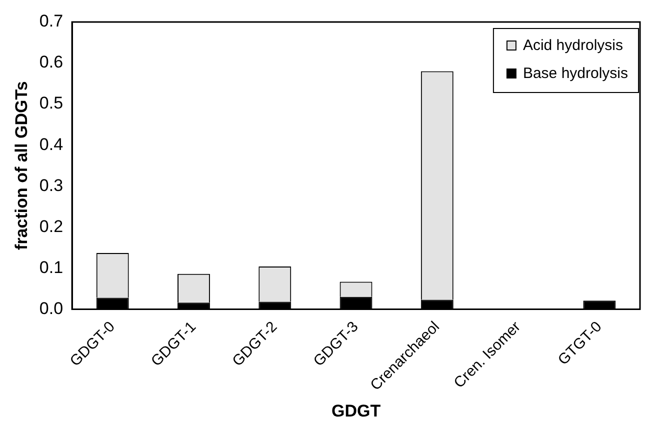 The width and height of the screenshot is (652, 434). Describe the element at coordinates (21, 165) in the screenshot. I see `y-axis-title: fraction of all GDGTs` at that location.